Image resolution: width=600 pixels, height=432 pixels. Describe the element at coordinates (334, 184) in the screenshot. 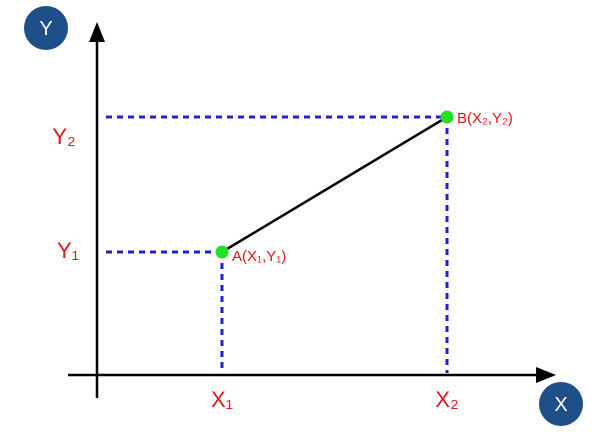

I see `segment-ab` at that location.